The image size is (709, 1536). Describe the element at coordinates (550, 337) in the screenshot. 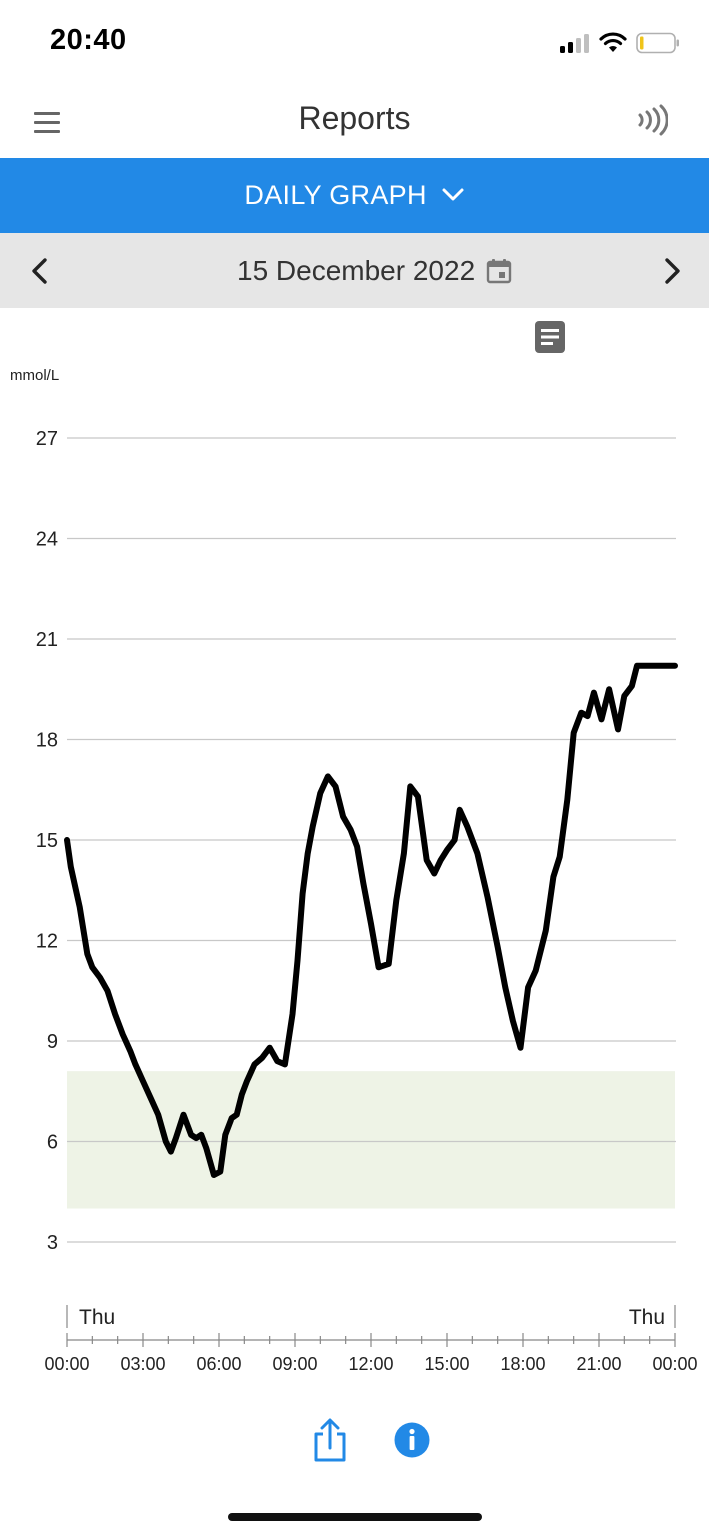

I see `notes-icon` at that location.